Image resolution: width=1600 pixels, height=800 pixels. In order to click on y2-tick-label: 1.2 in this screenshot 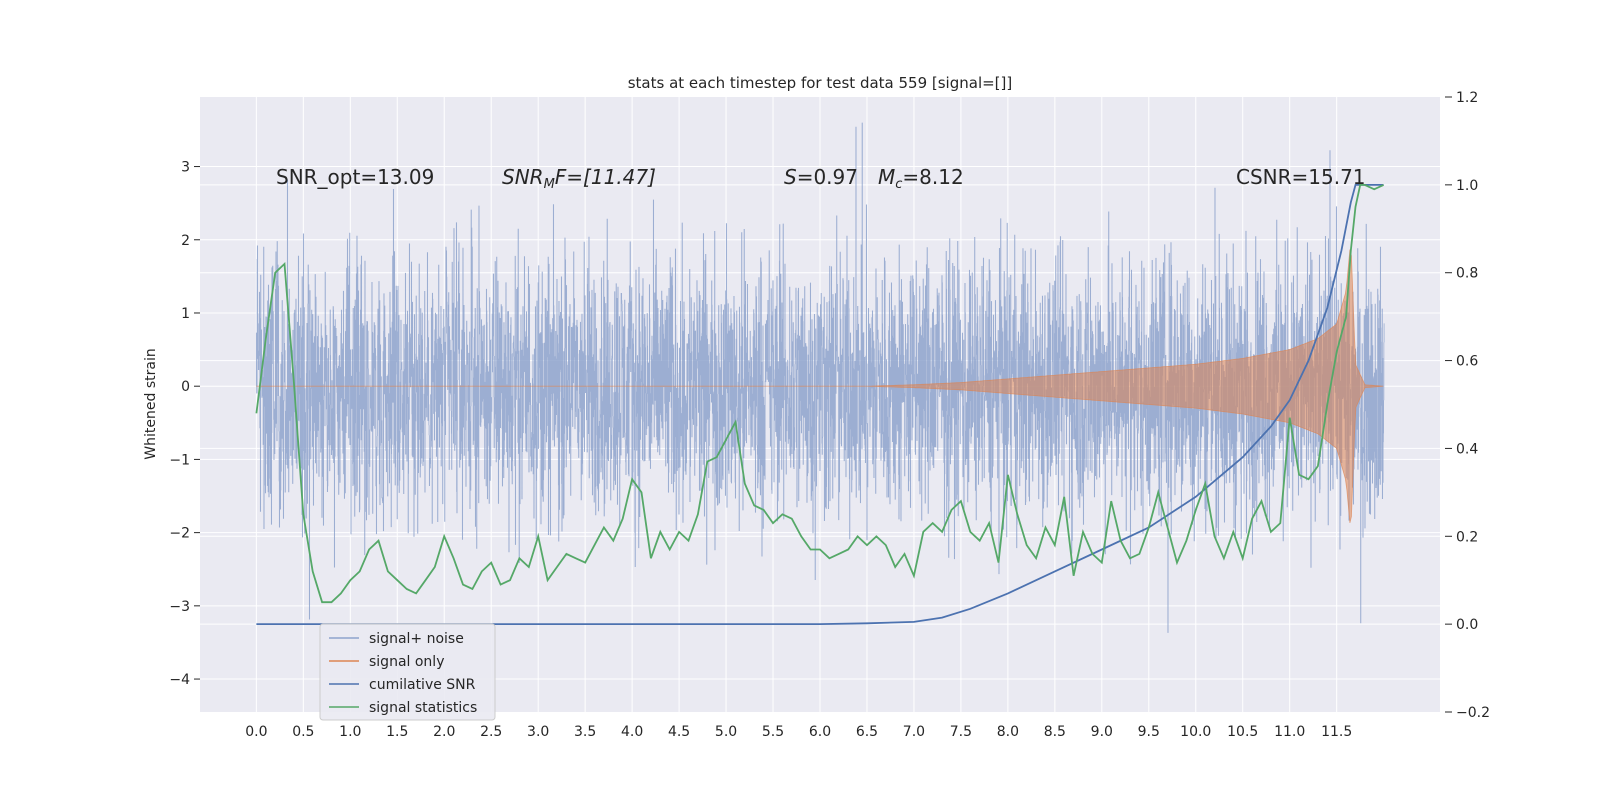, I will do `click(1467, 98)`.